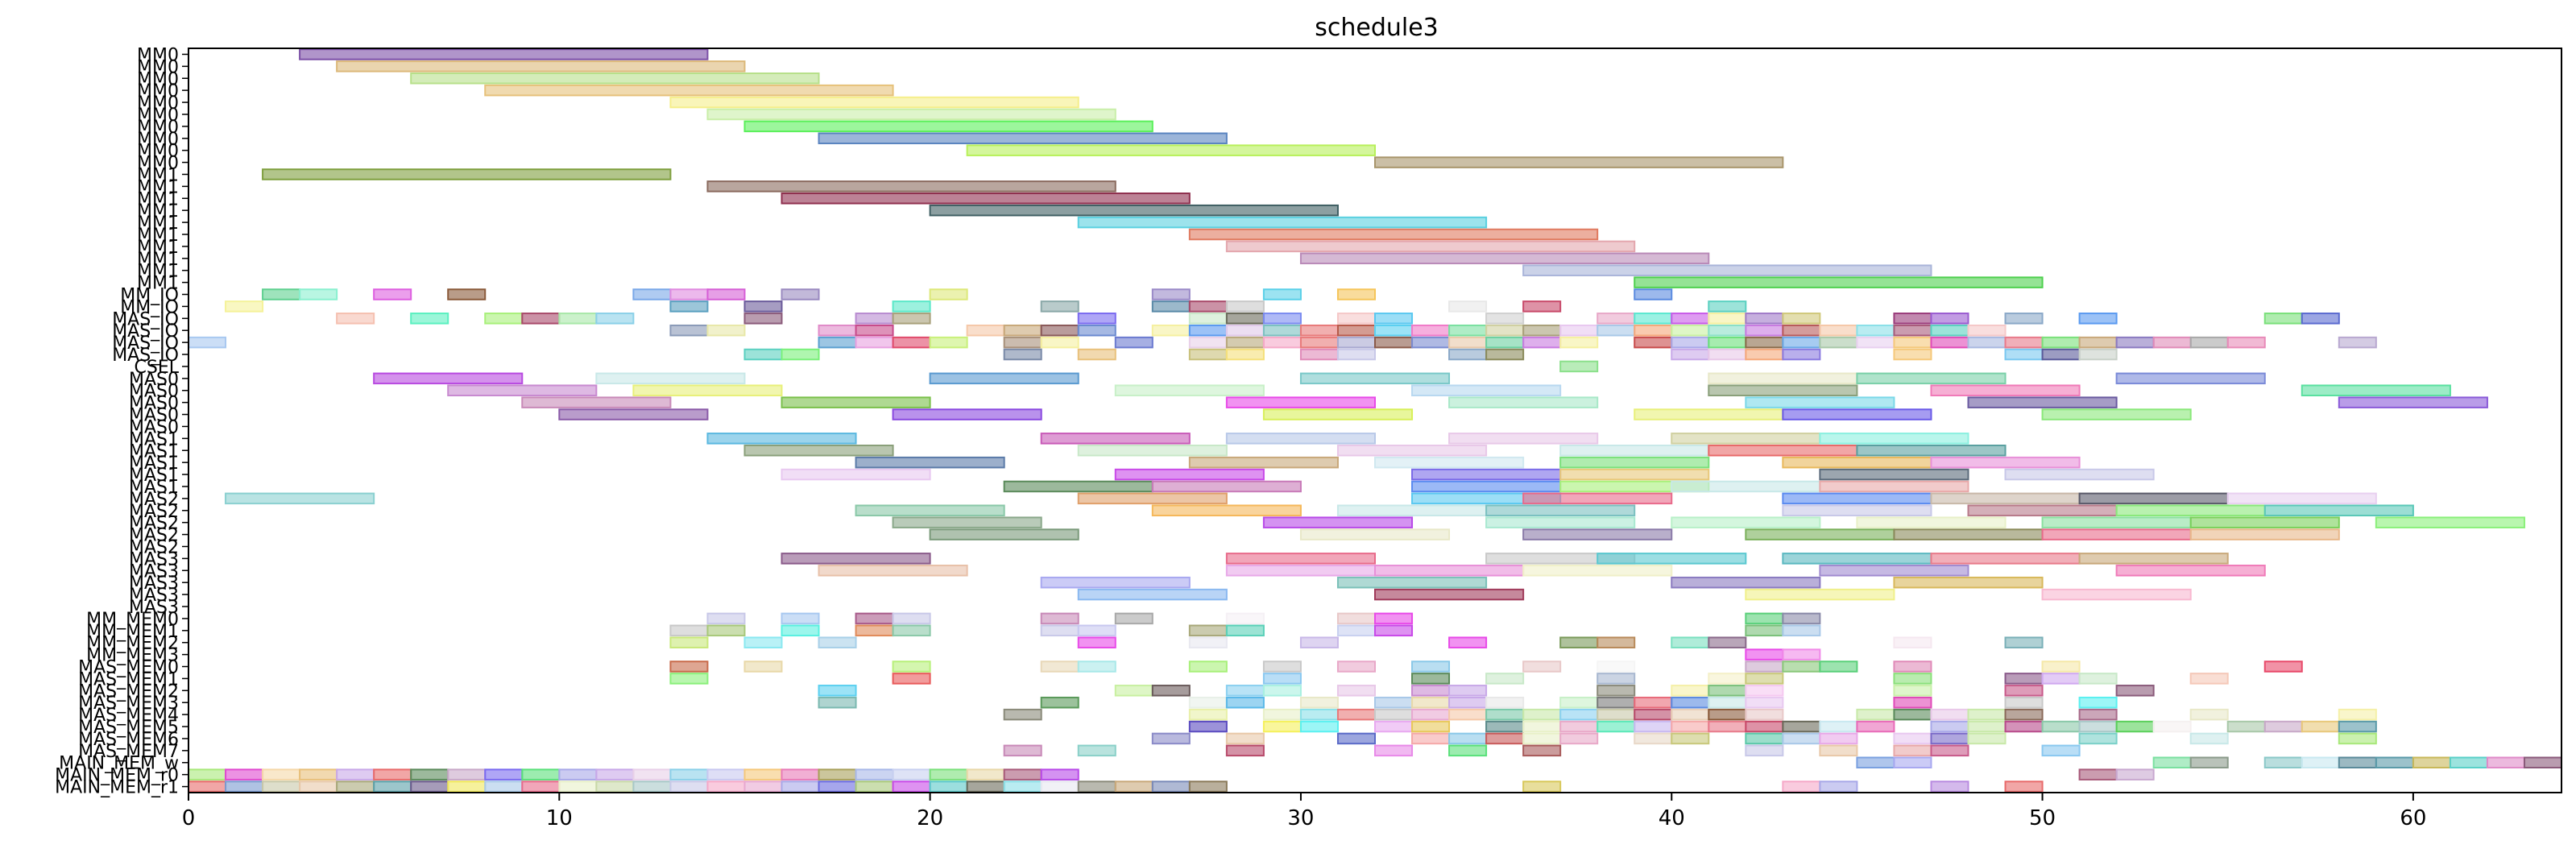 The image size is (2576, 853). What do you see at coordinates (154, 463) in the screenshot?
I see `y-tick-label: MAS1` at bounding box center [154, 463].